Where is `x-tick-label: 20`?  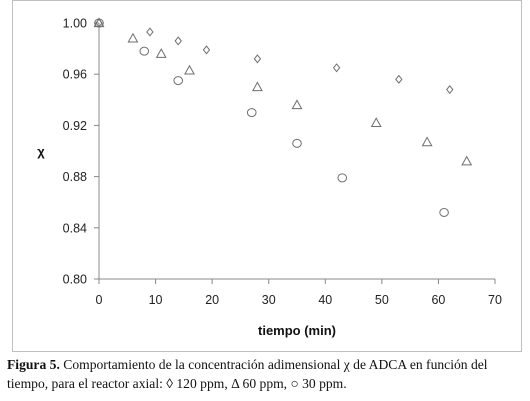
x-tick-label: 20 is located at coordinates (212, 300).